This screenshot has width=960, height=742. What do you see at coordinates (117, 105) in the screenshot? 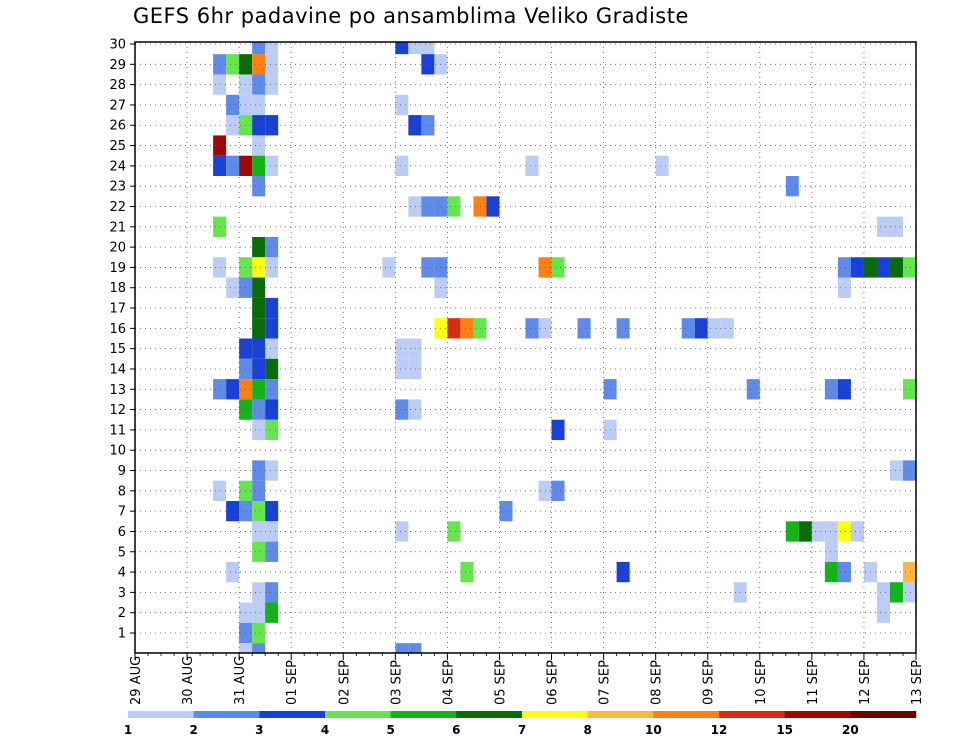
I see `y-tick-label: 27` at bounding box center [117, 105].